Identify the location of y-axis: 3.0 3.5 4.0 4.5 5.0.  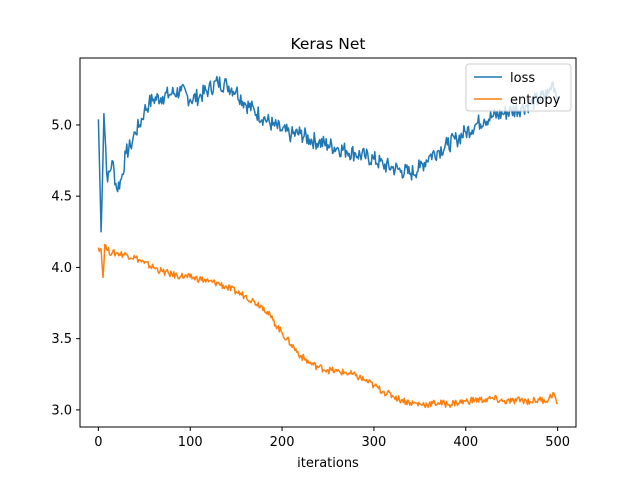
(65, 268).